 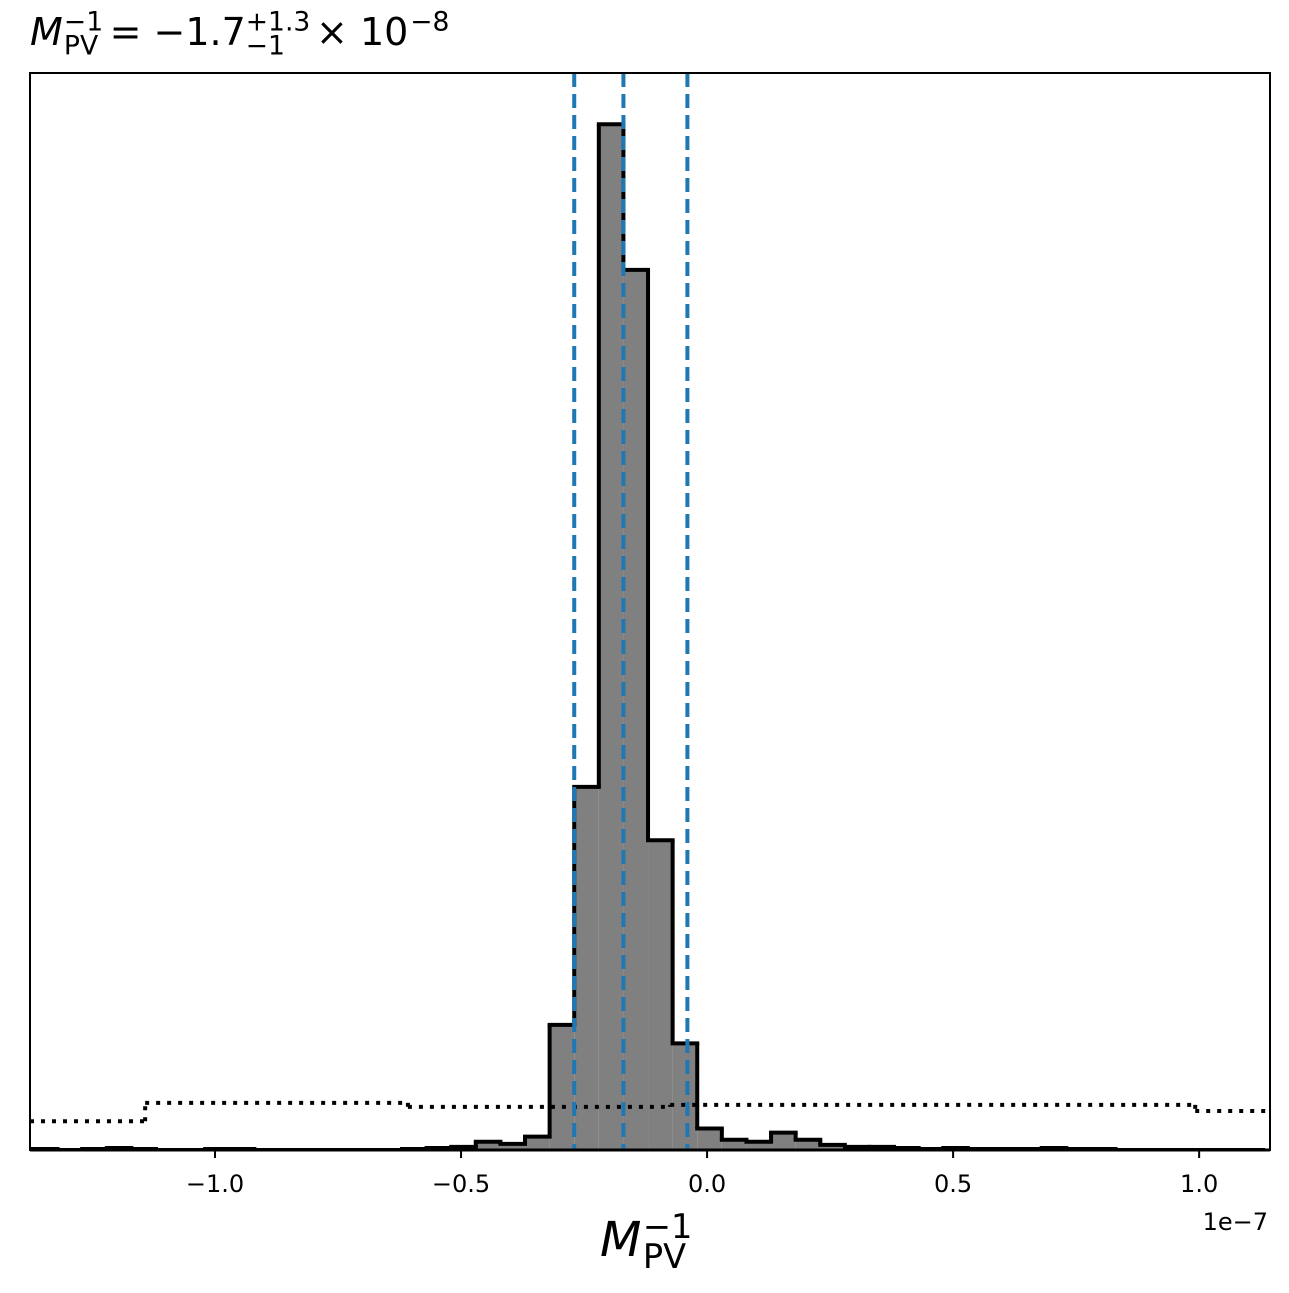 I want to click on x-axis-label-part: PV, so click(x=664, y=1256).